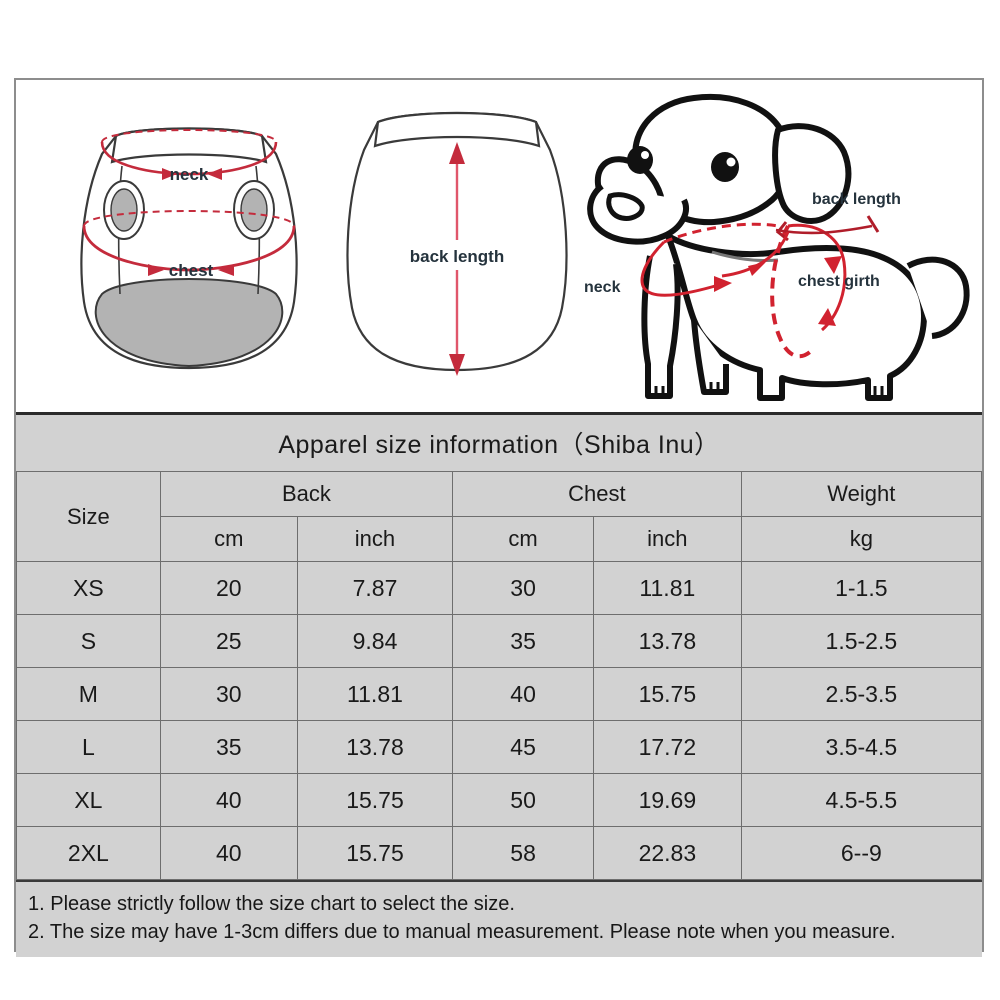 The width and height of the screenshot is (1000, 1000). What do you see at coordinates (856, 199) in the screenshot?
I see `dog-back-length-label: back length` at bounding box center [856, 199].